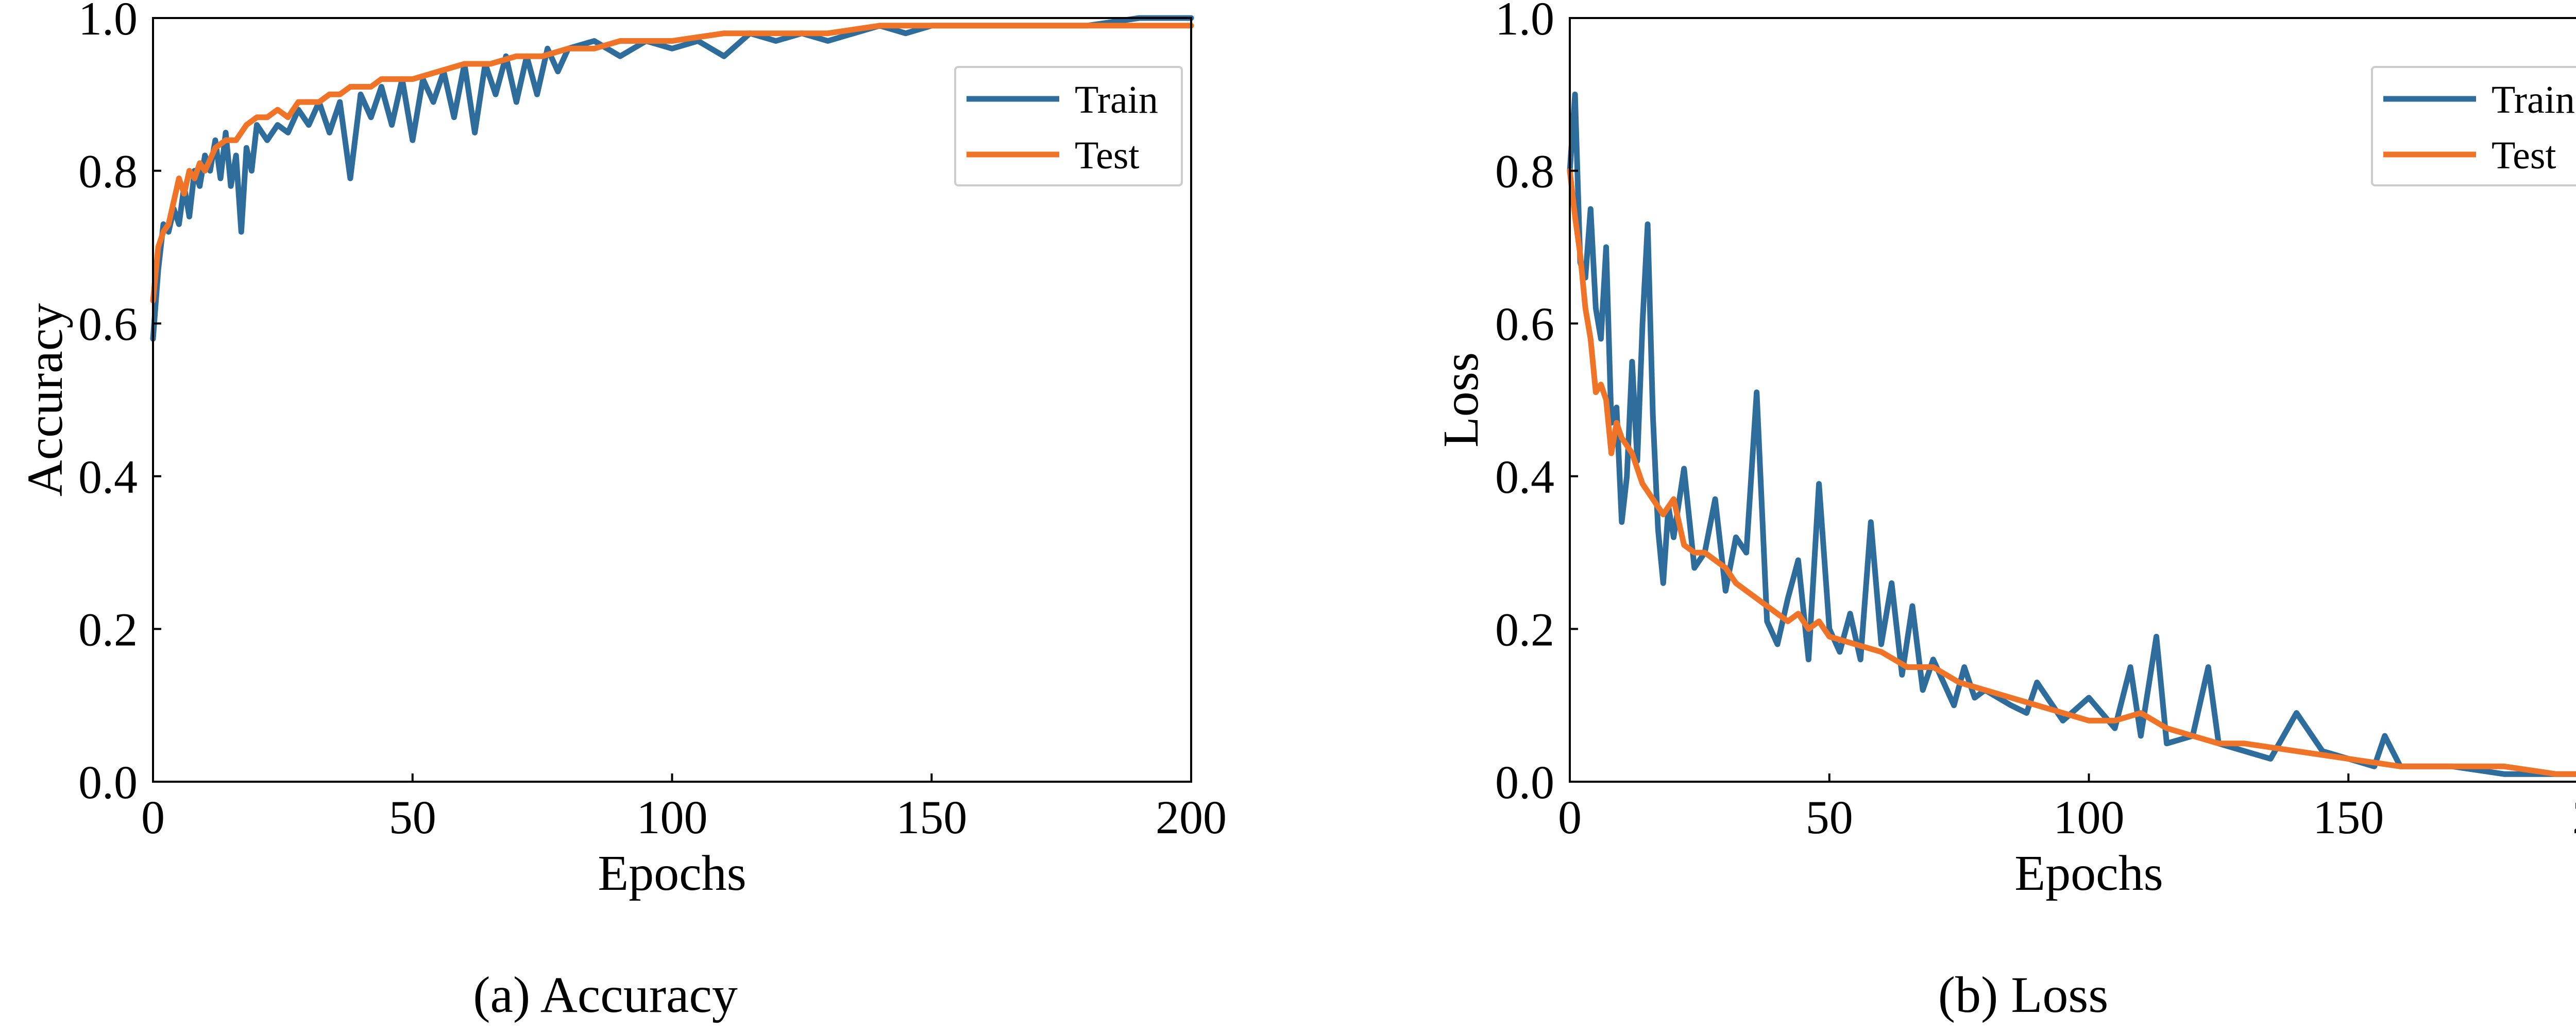  I want to click on series-line-test, so click(672, 163).